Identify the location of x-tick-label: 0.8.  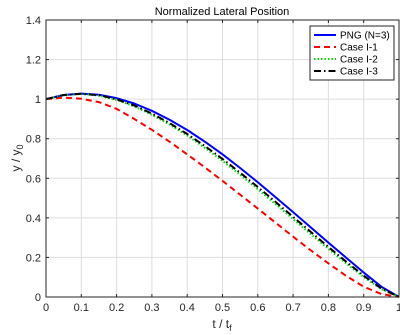
(328, 308).